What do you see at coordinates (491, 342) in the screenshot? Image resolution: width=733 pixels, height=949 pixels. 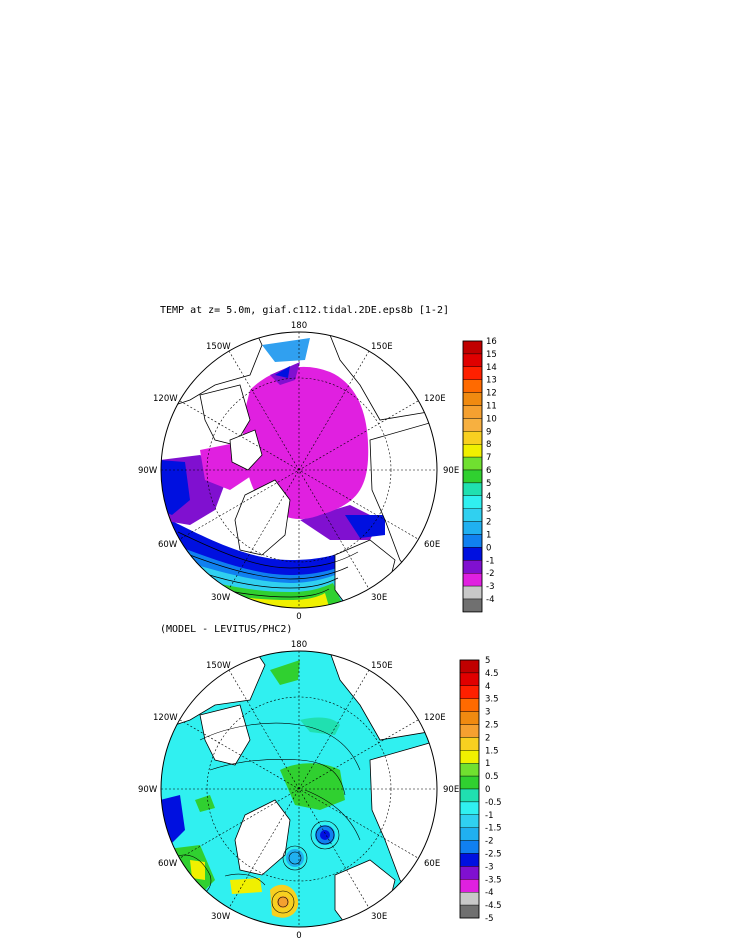 I see `colorbar-tick-label: 16` at bounding box center [491, 342].